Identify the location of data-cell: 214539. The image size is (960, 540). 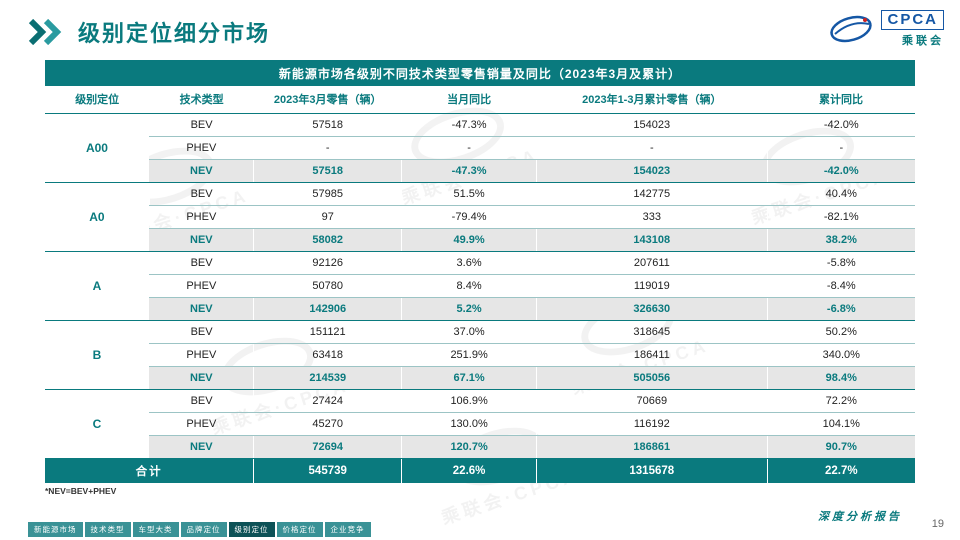
(327, 378).